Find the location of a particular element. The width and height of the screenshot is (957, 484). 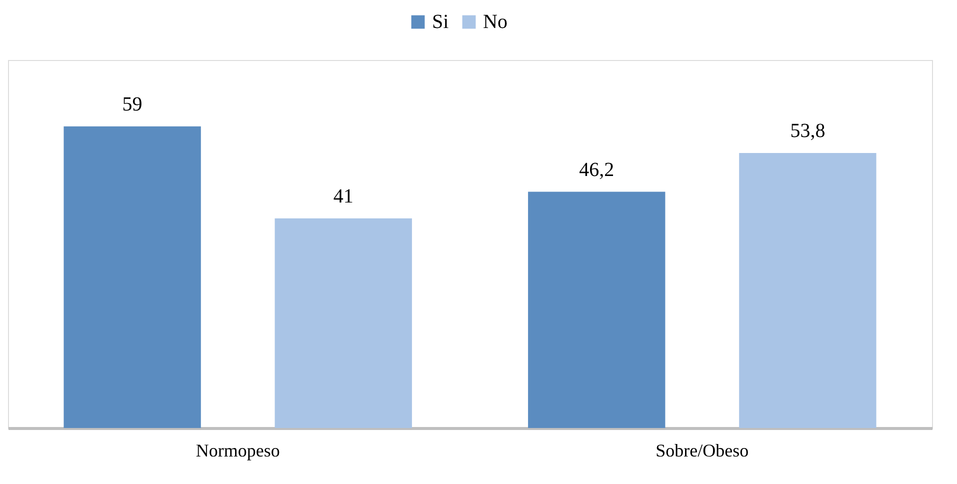

data-label: 41 is located at coordinates (343, 196).